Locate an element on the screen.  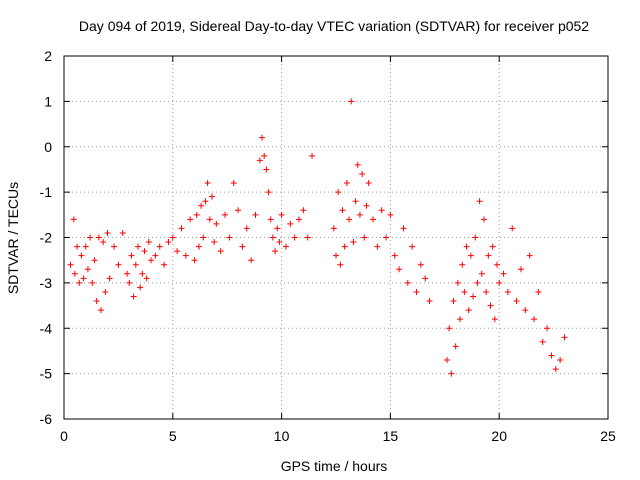
y-tick-label: 2 is located at coordinates (48, 56).